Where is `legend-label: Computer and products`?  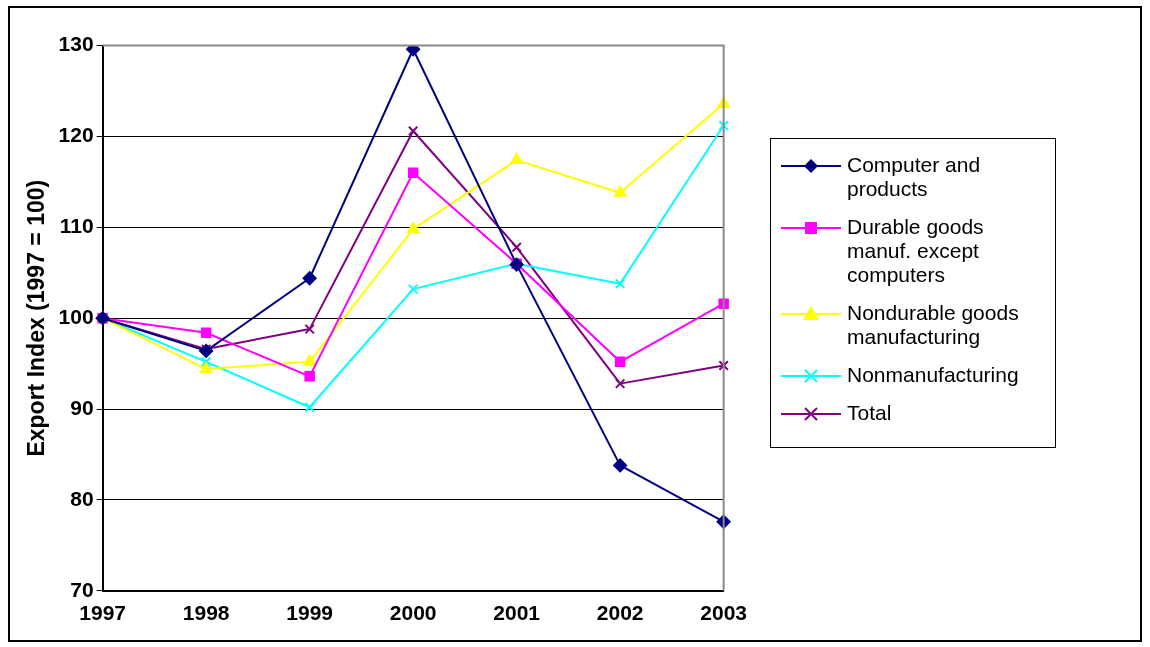 legend-label: Computer and products is located at coordinates (914, 177).